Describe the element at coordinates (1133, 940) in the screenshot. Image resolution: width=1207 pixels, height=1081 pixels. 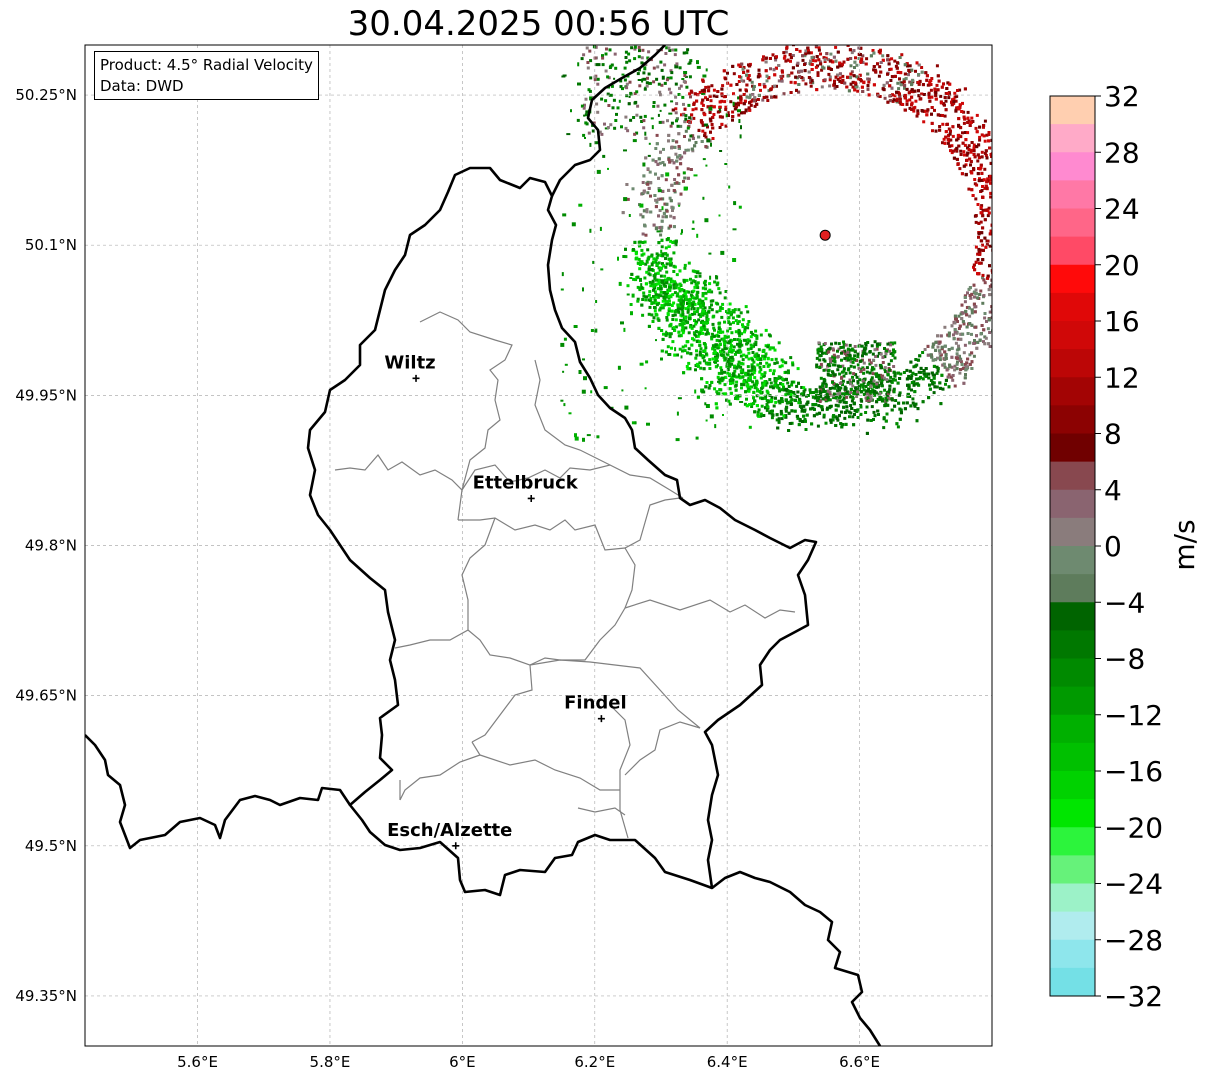
I see `colorbar-tick-label: −28` at that location.